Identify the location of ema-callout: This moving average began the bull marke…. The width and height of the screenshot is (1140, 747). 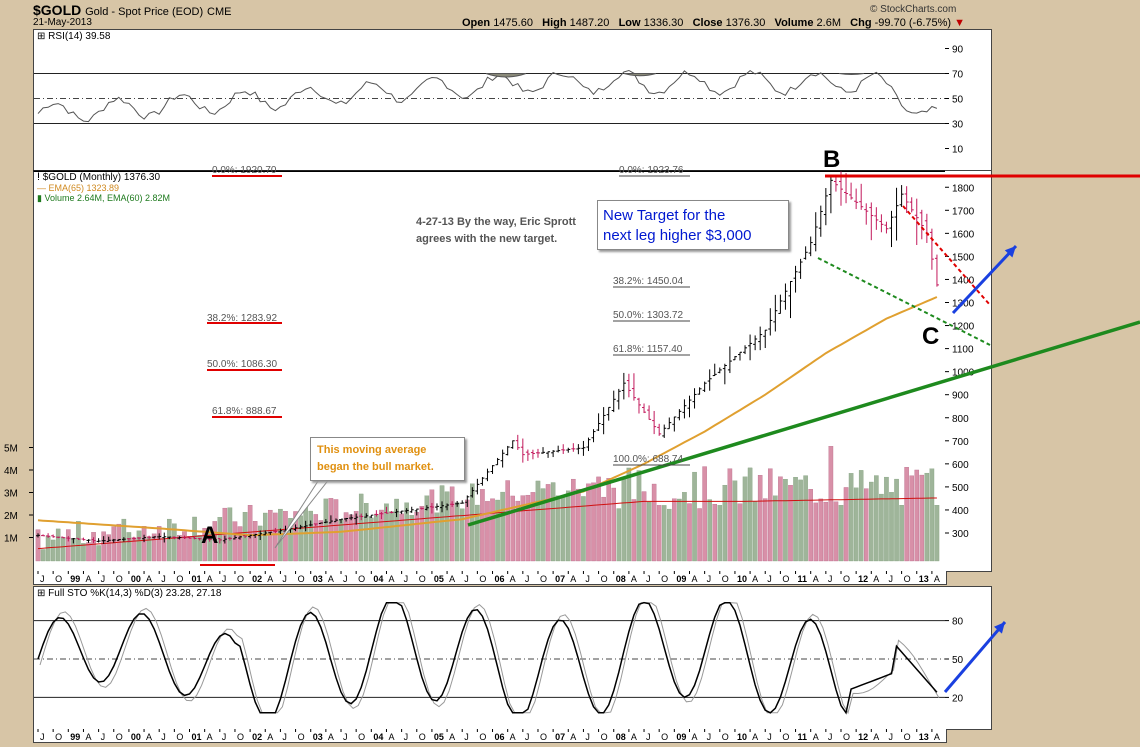
(387, 459).